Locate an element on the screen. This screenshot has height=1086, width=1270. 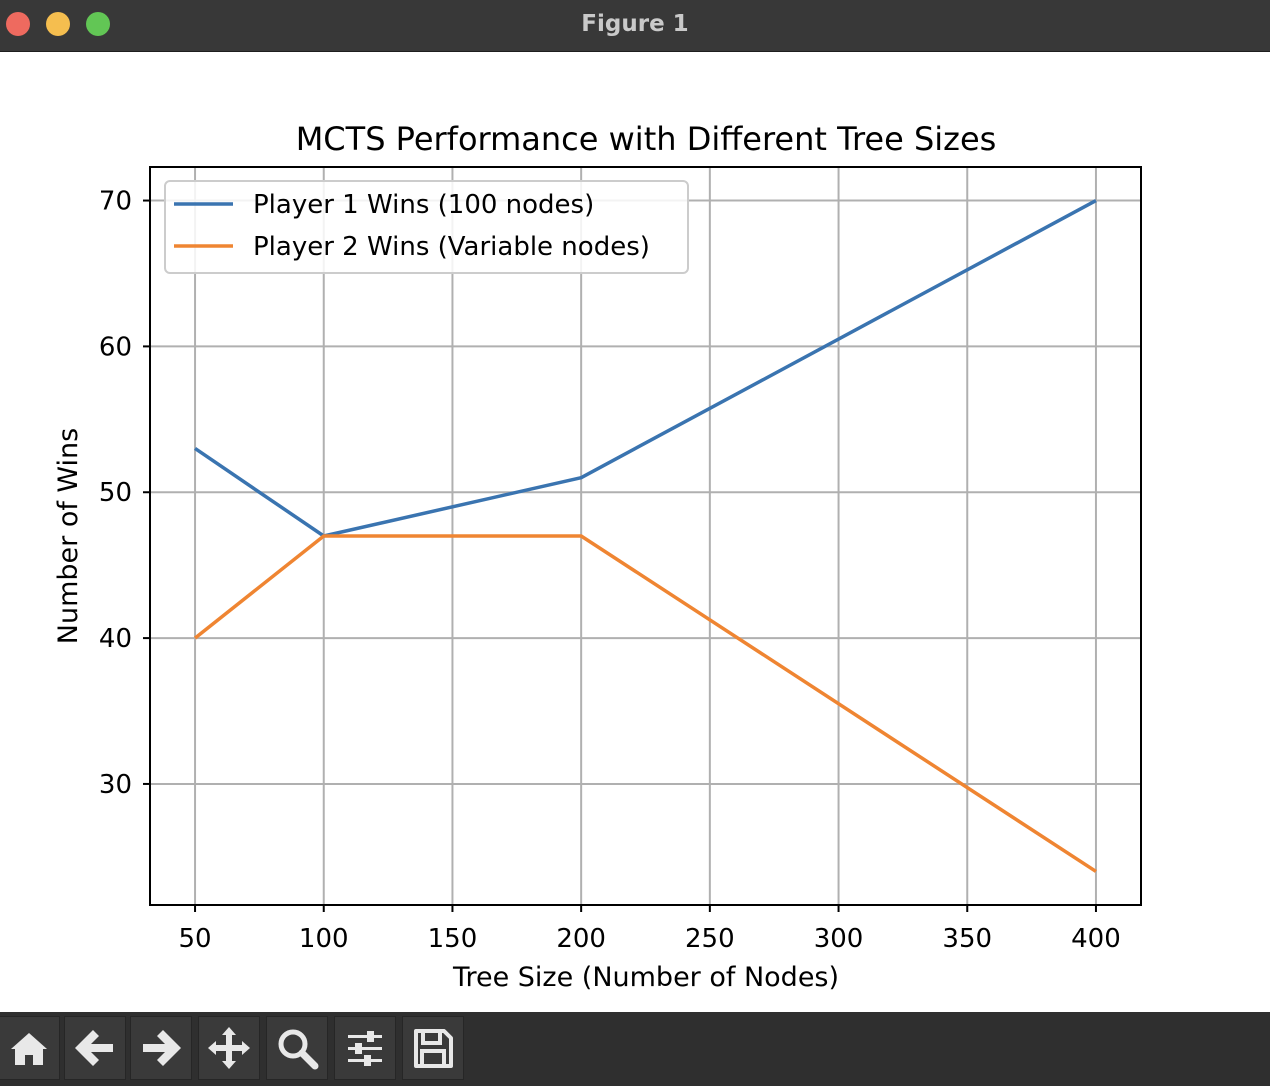
save-icon is located at coordinates (433, 1048).